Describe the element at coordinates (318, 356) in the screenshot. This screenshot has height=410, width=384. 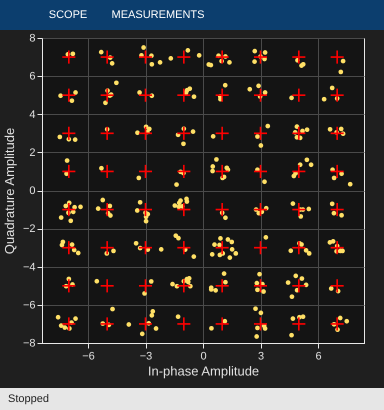
I see `x-tick-label: 6` at that location.